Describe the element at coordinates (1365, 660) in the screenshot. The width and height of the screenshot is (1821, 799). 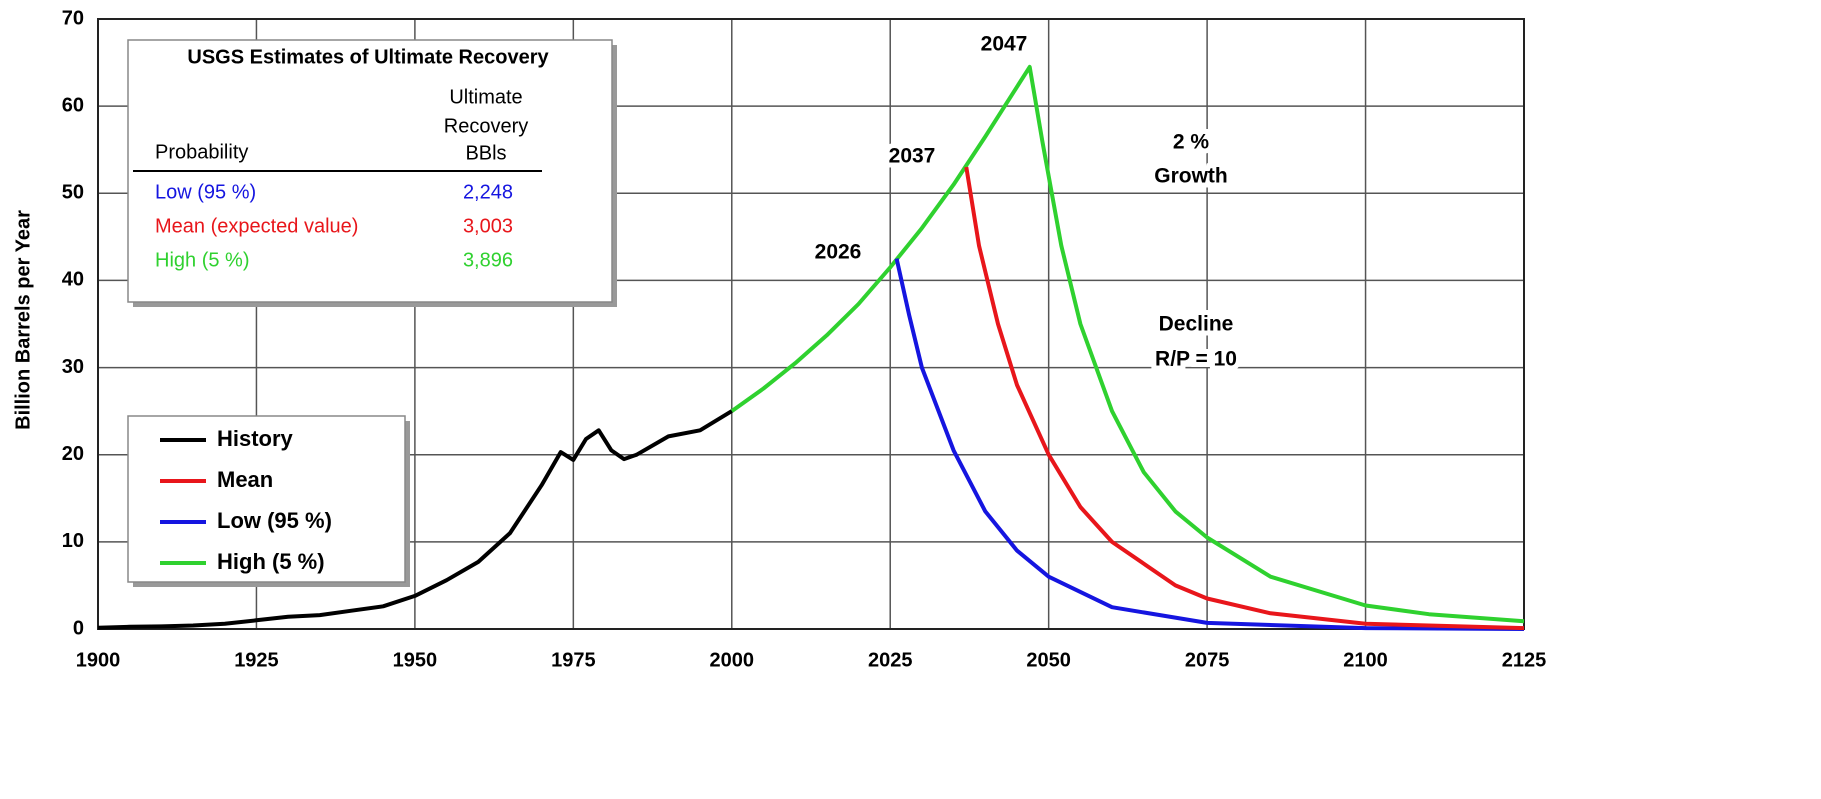
I see `x-tick-label: 2100` at that location.